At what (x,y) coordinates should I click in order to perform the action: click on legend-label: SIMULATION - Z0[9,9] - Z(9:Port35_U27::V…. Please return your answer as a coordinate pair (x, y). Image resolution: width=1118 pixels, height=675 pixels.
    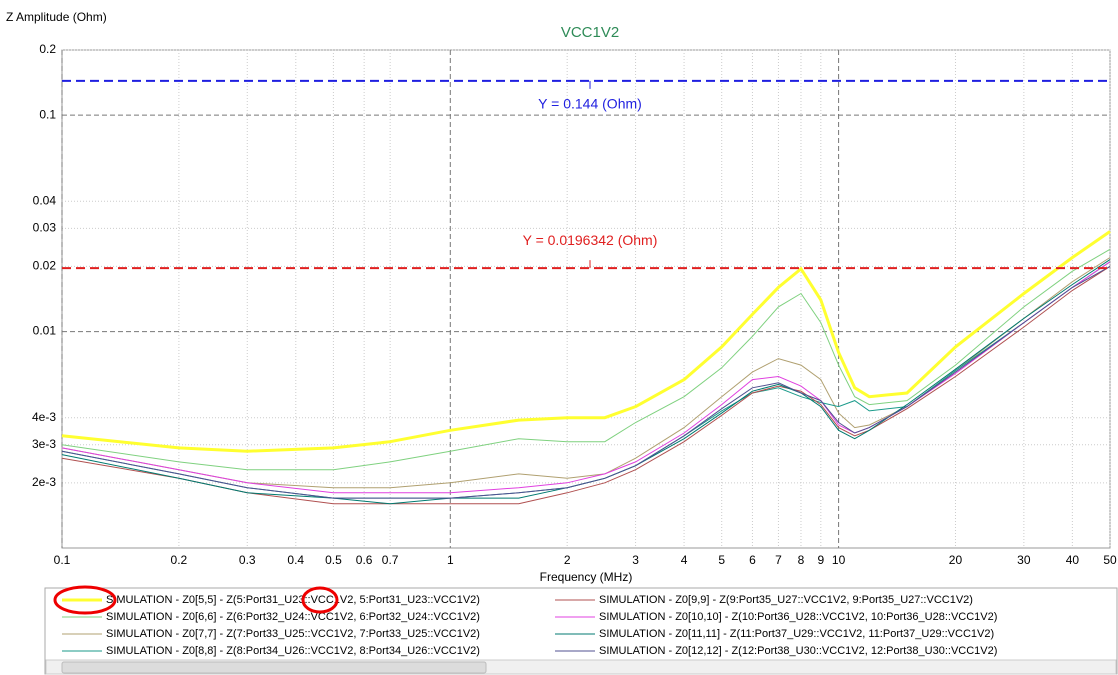
    Looking at the image, I should click on (786, 600).